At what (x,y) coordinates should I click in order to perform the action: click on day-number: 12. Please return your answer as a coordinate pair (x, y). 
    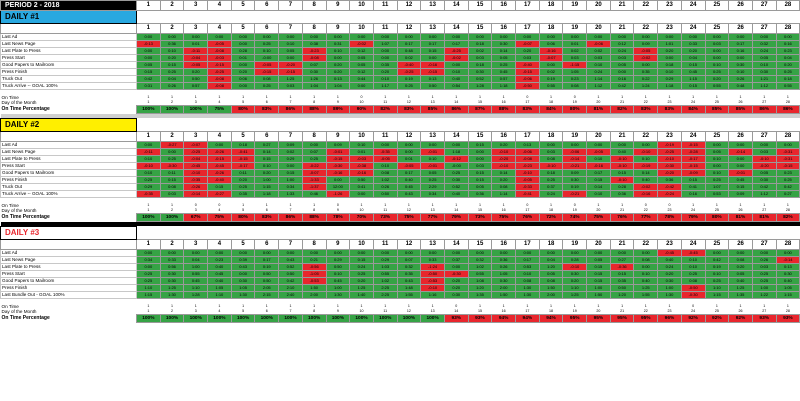
    Looking at the image, I should click on (409, 5).